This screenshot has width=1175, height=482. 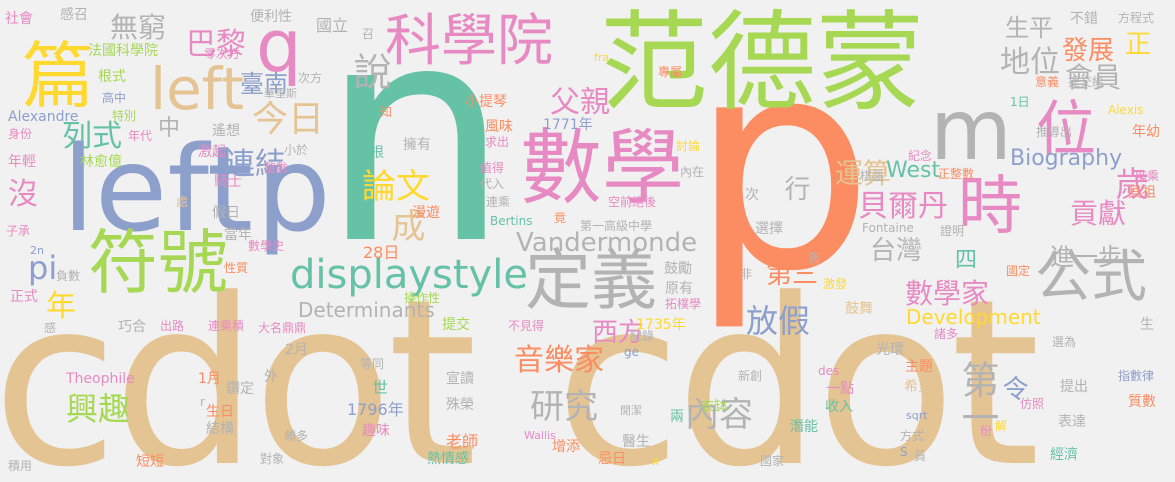 I want to click on word-poduo: 頗多, so click(x=296, y=436).